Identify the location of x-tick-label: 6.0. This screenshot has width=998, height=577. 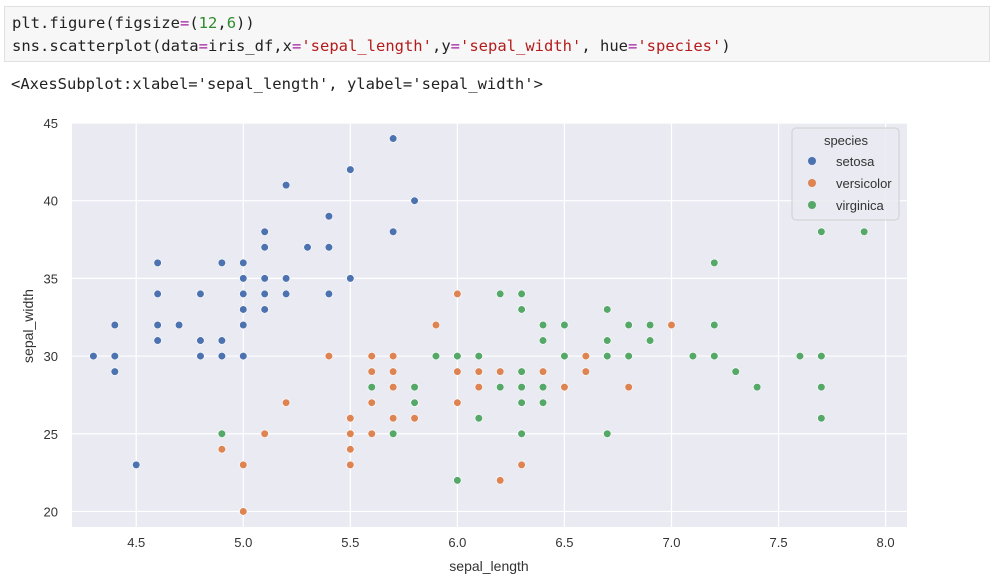
(457, 542).